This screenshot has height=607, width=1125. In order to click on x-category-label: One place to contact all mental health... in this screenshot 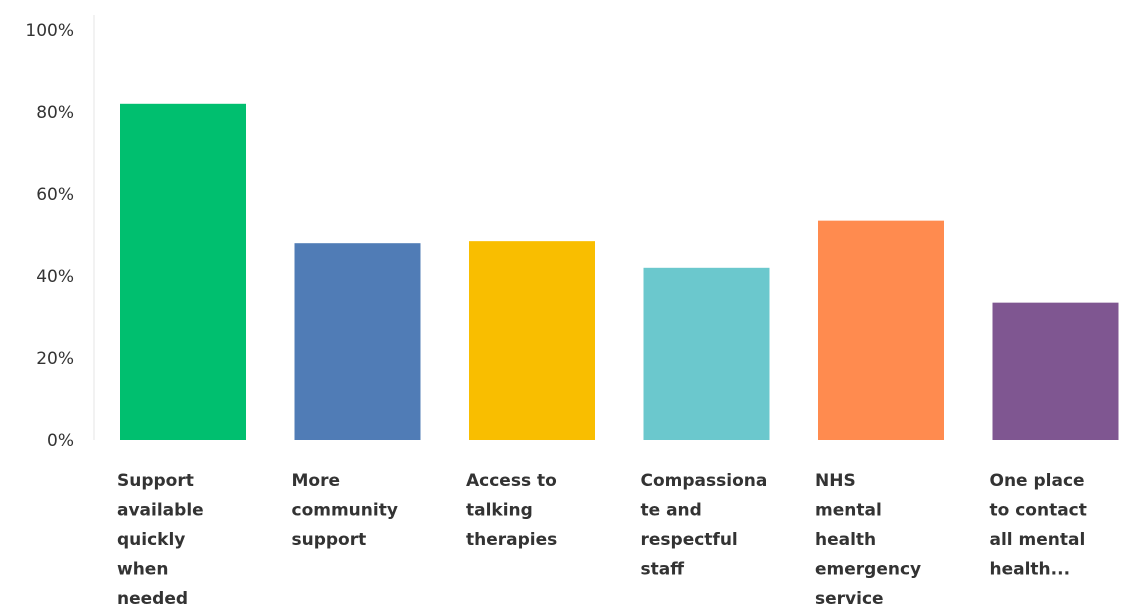, I will do `click(1038, 525)`.